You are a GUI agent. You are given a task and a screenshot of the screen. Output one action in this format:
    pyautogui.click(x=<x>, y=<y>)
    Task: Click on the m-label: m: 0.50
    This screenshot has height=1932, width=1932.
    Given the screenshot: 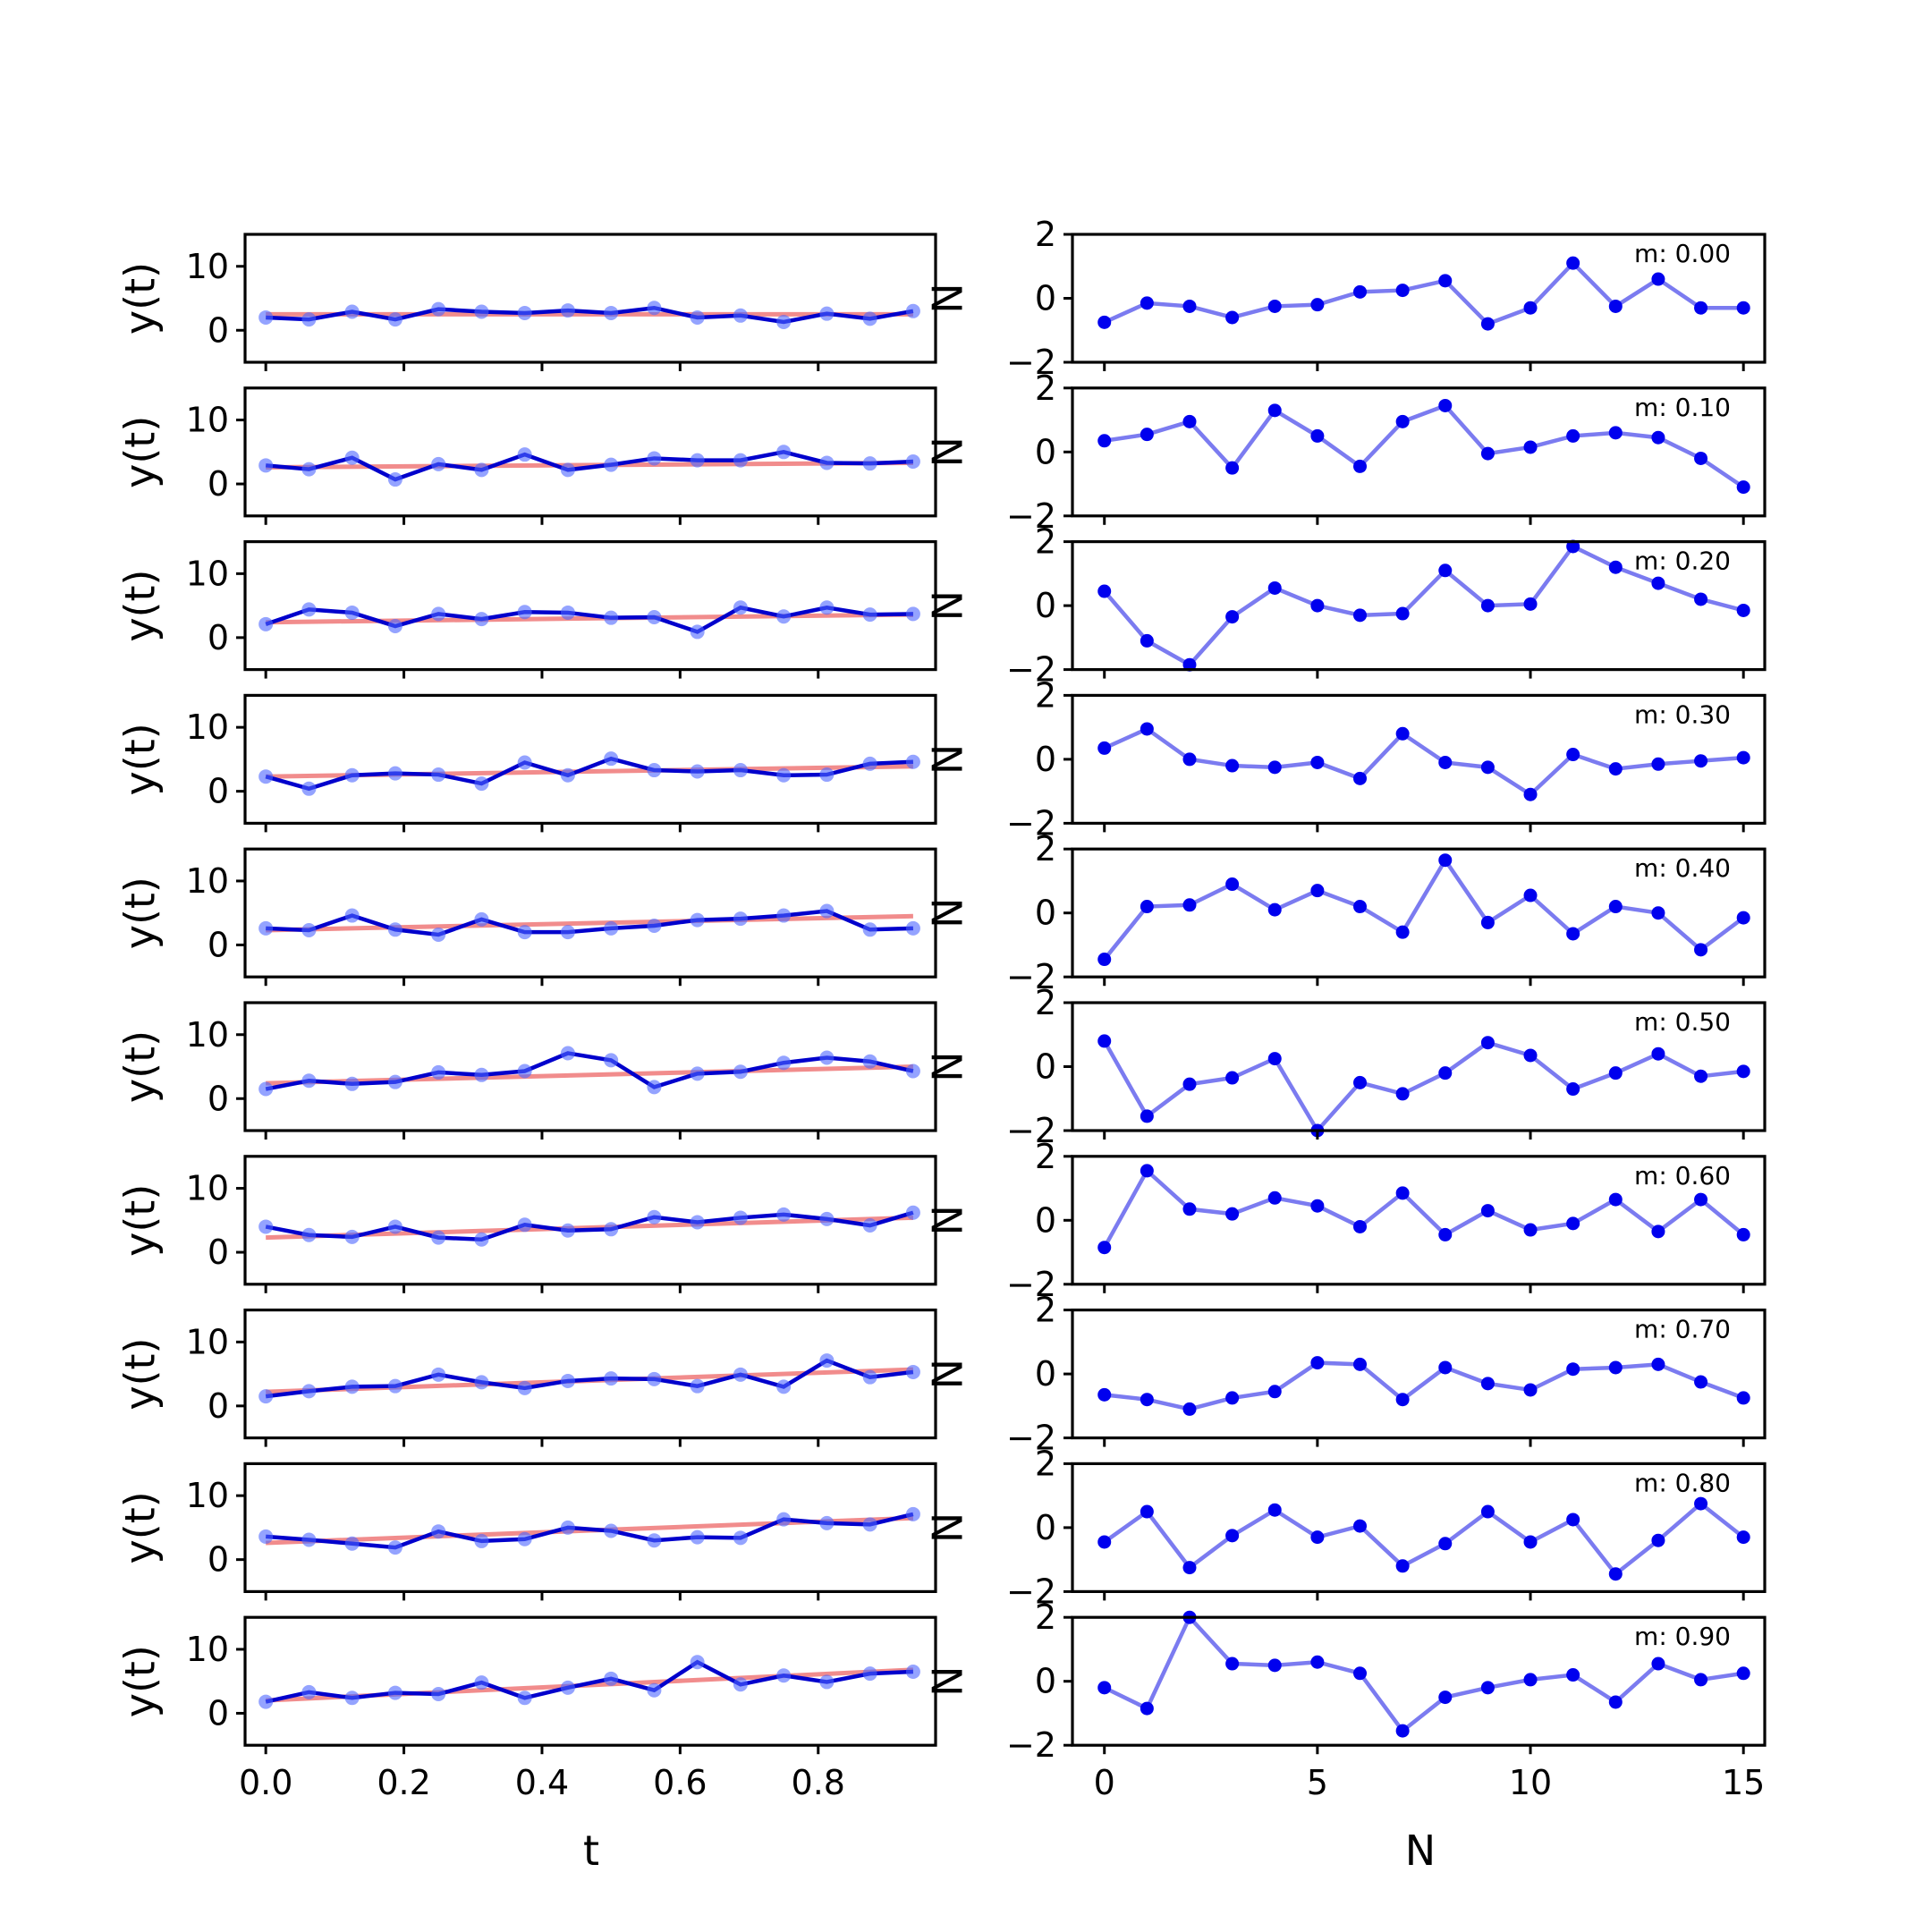 What is the action you would take?
    pyautogui.click(x=1682, y=1022)
    